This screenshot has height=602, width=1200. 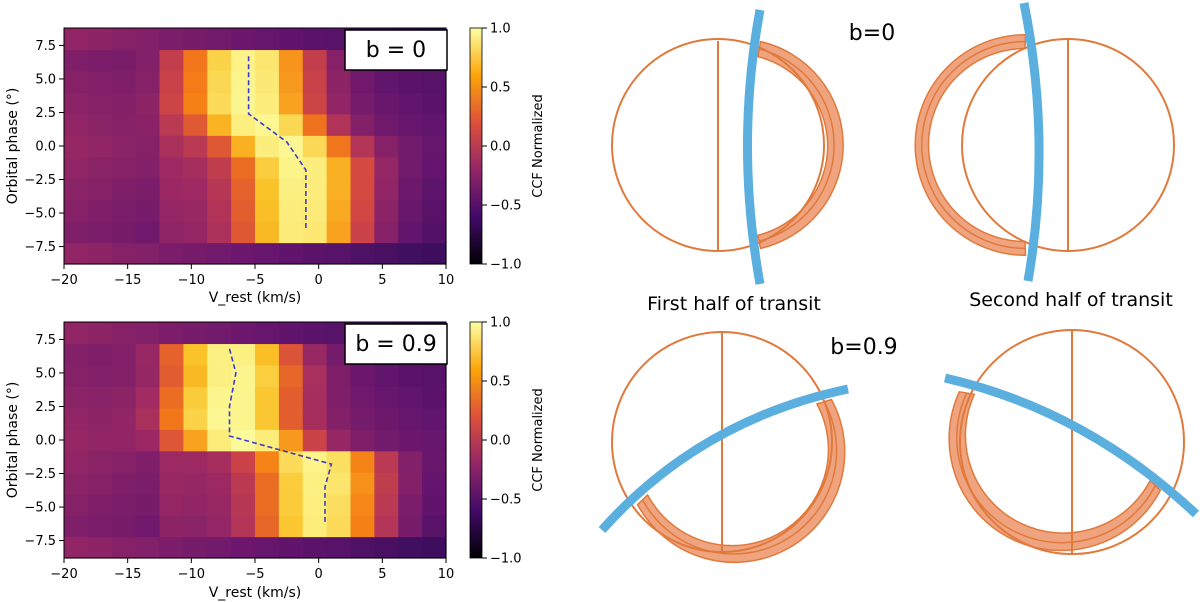 I want to click on atmosphere-inner-ring, so click(x=973, y=145).